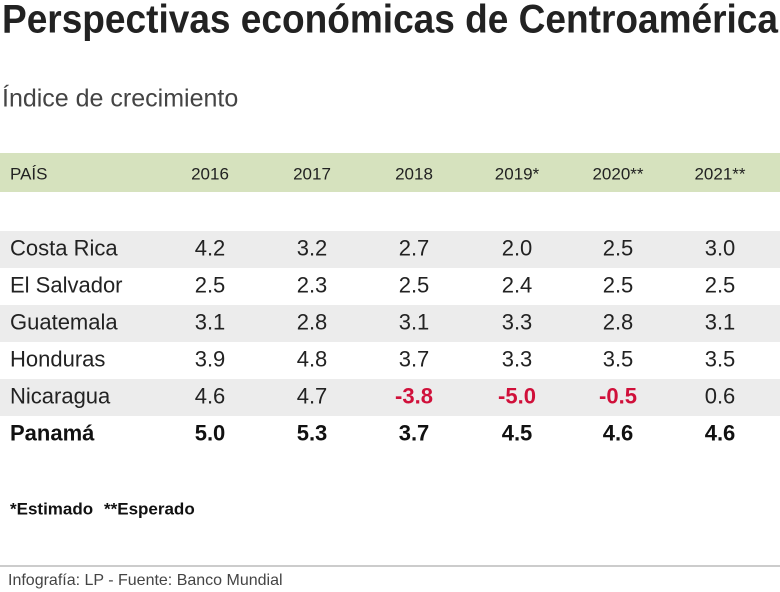 This screenshot has height=592, width=780. Describe the element at coordinates (414, 247) in the screenshot. I see `cell-value: 2.7` at that location.